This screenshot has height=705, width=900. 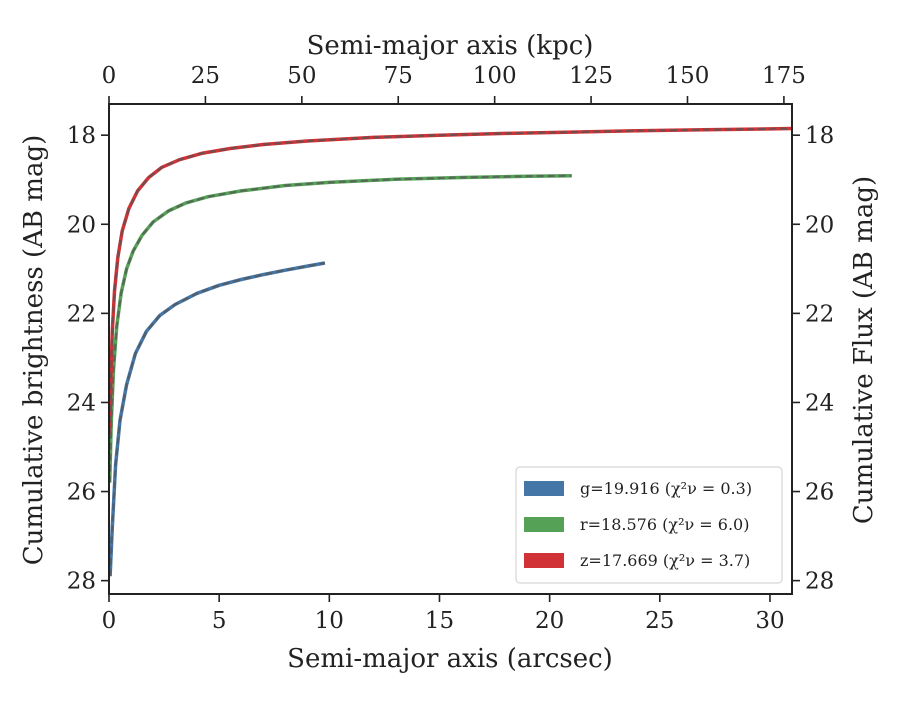 What do you see at coordinates (664, 524) in the screenshot?
I see `legend-label-1: r=18.576 (χ²ν = 6.0)` at bounding box center [664, 524].